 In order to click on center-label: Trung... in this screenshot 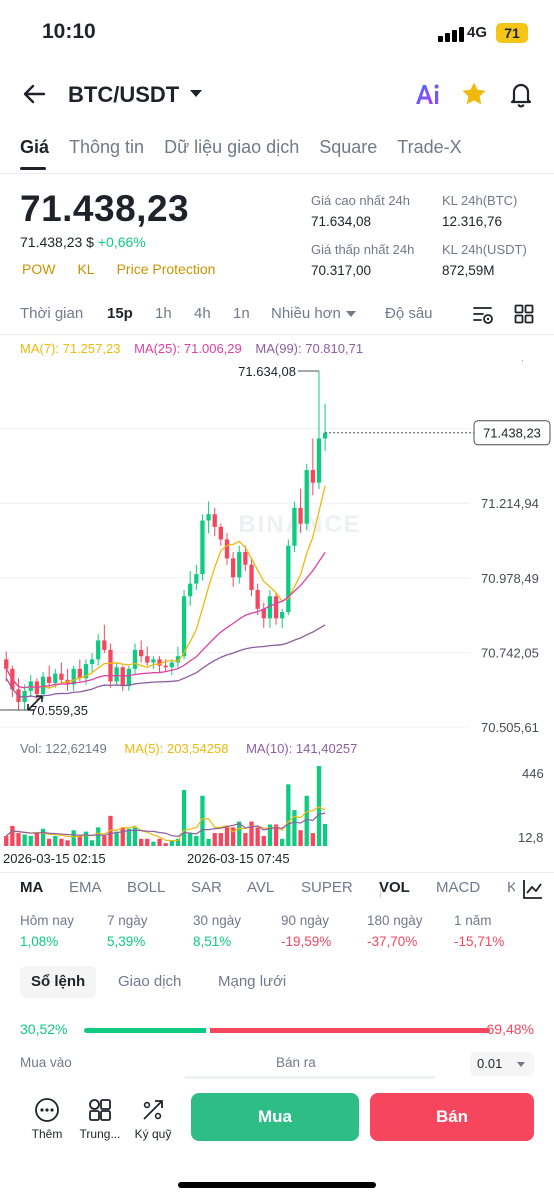, I will do `click(100, 1134)`.